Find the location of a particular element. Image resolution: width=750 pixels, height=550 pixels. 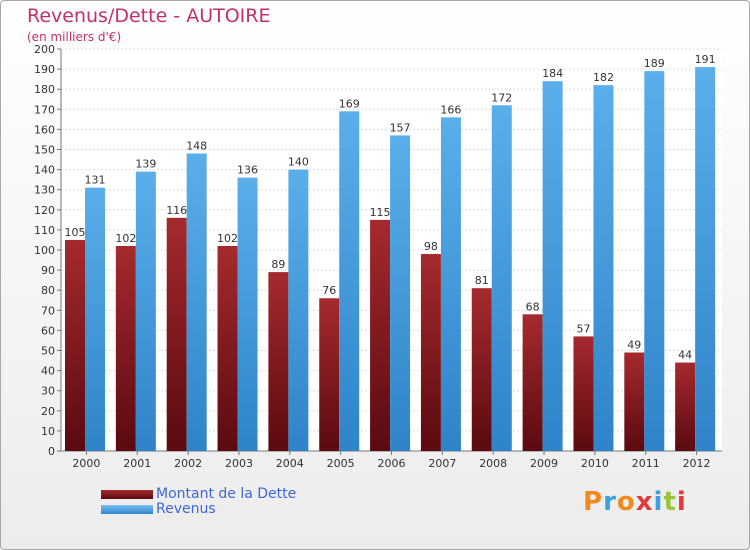

y-tick-label: 180 is located at coordinates (44, 89).